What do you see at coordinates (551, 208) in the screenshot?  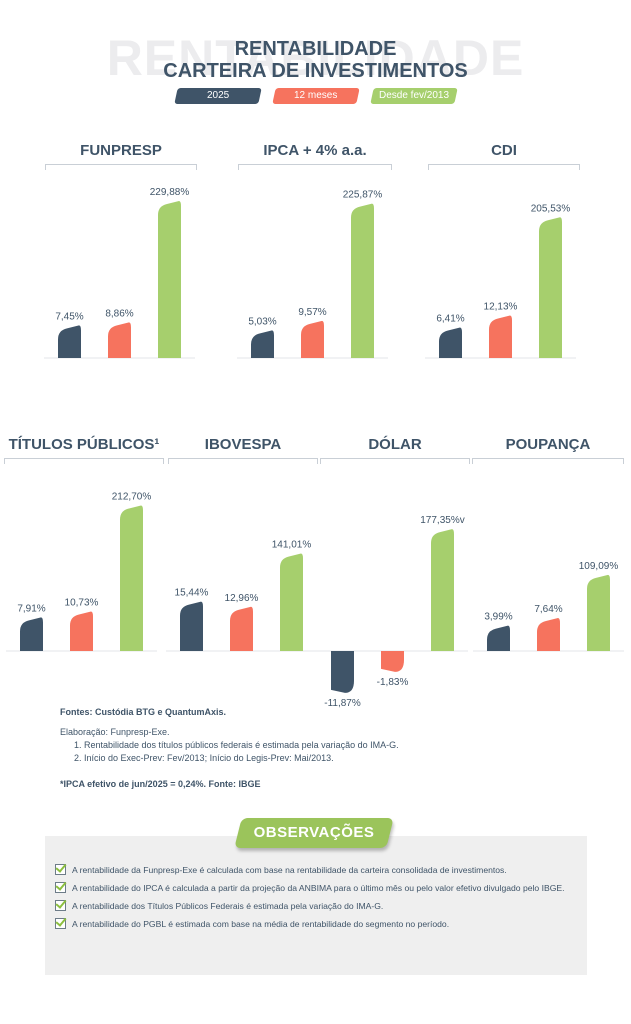 I see `data-label-cdi-desde-fev-2013: 205,53%` at bounding box center [551, 208].